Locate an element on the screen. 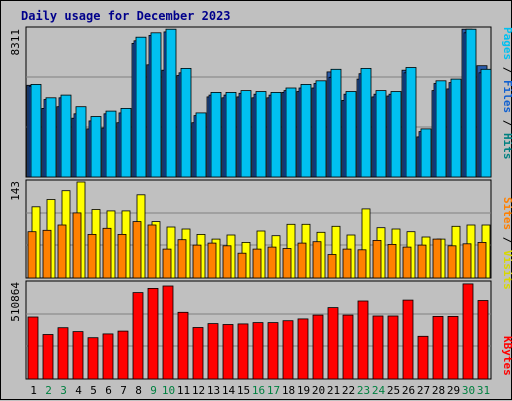  day-label: 7 is located at coordinates (123, 390).